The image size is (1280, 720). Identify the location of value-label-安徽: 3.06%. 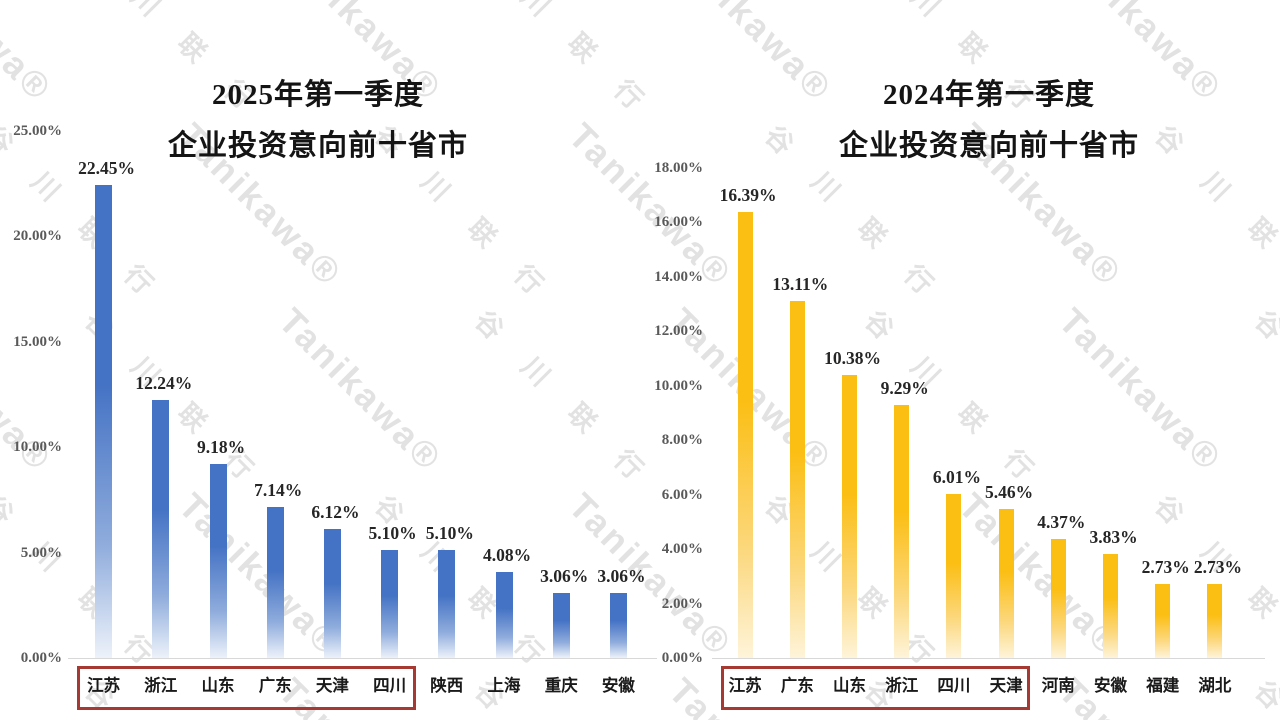
(621, 576).